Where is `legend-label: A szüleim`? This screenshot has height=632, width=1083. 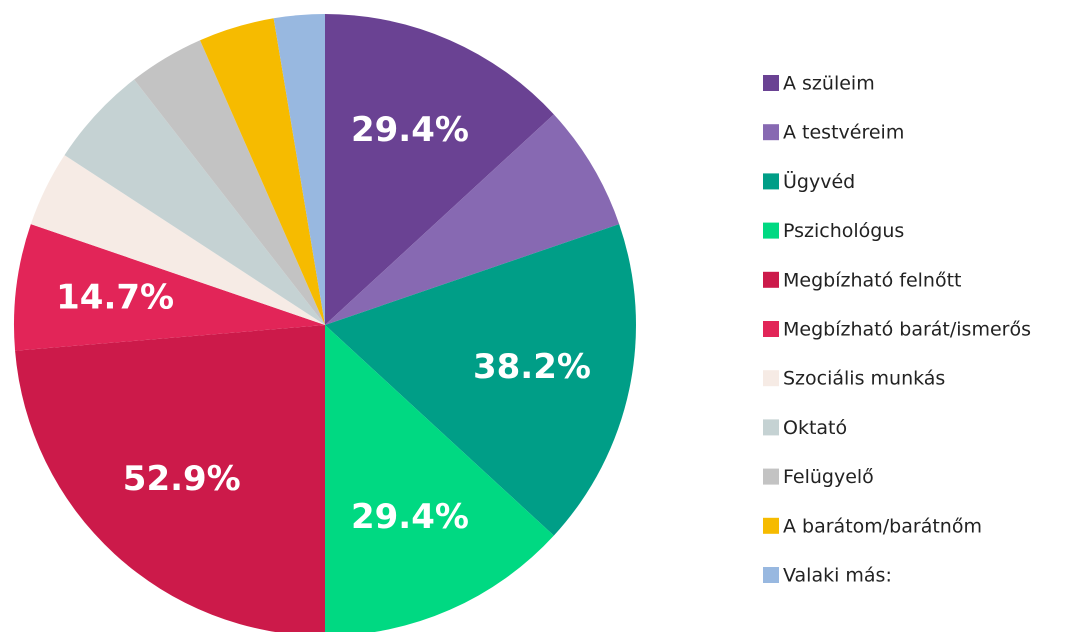 legend-label: A szüleim is located at coordinates (829, 84).